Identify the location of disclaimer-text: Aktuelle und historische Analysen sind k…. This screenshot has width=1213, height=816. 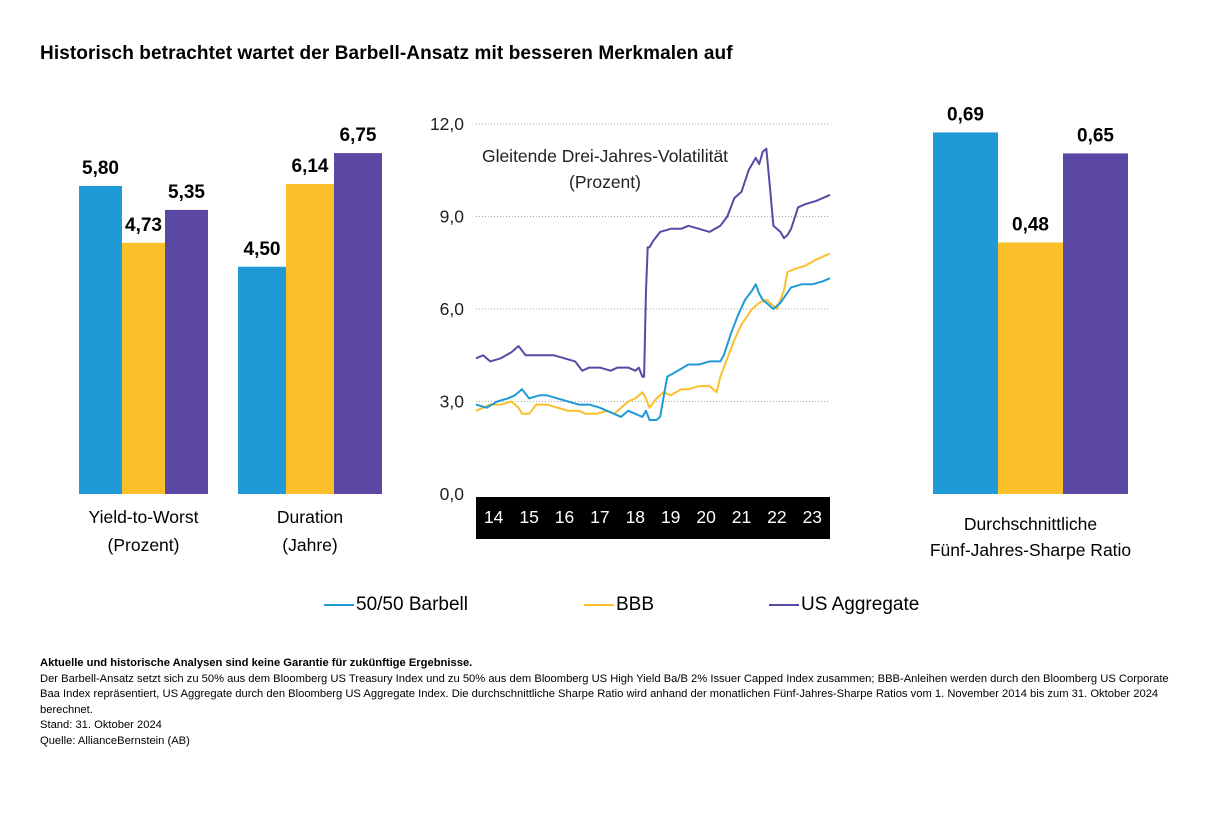
(256, 663).